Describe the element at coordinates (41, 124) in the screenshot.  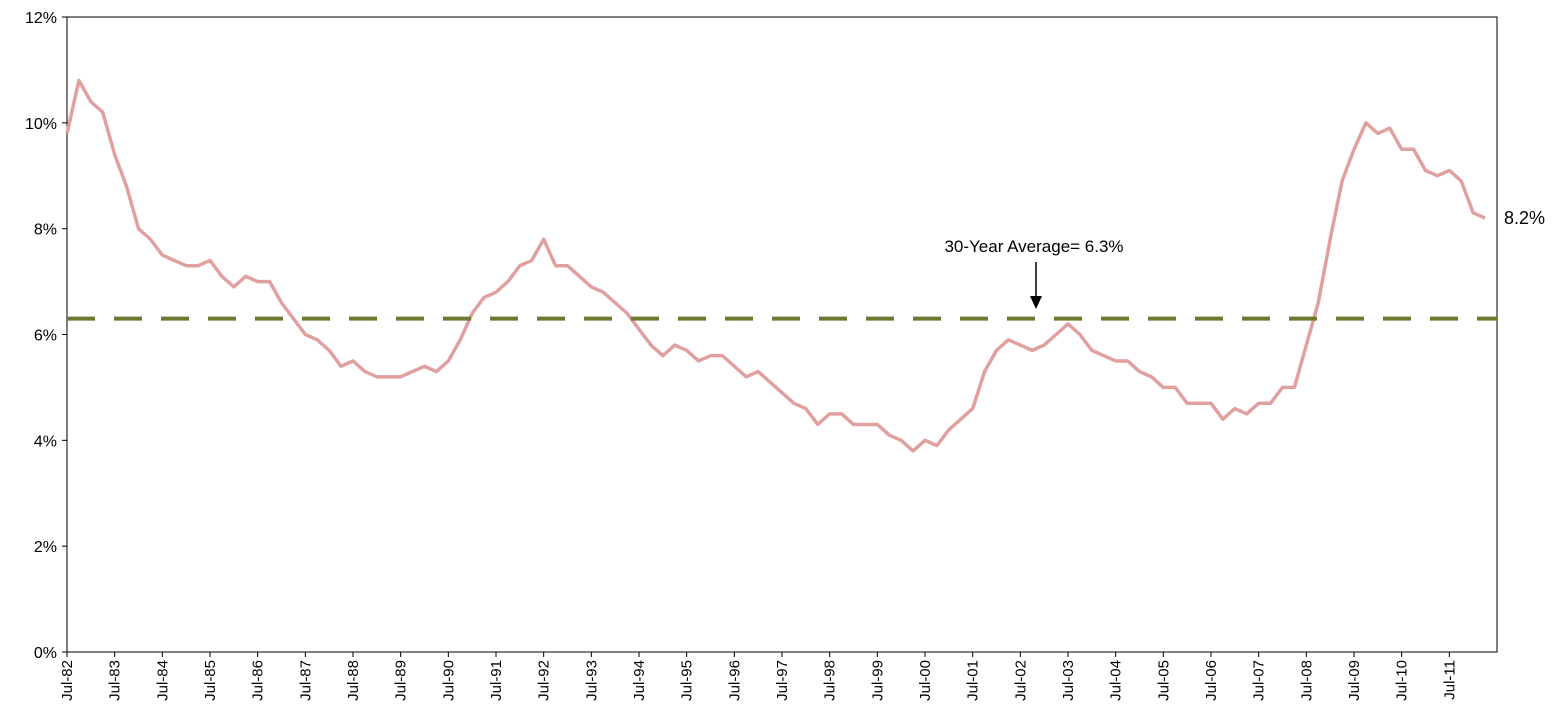
I see `y-tick-label: 10%` at that location.